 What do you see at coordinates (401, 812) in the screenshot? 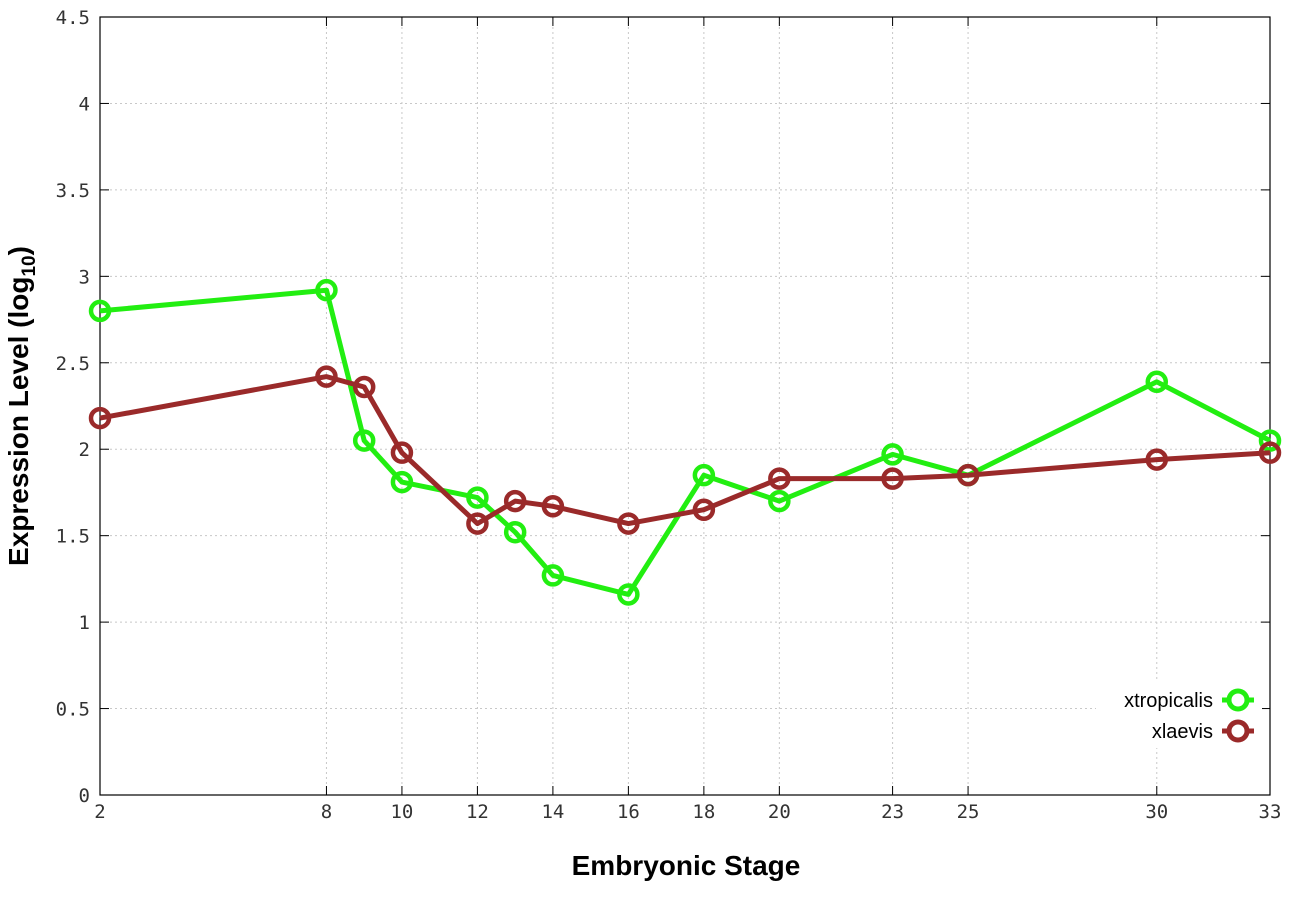
I see `x-tick-label: 10` at bounding box center [401, 812].